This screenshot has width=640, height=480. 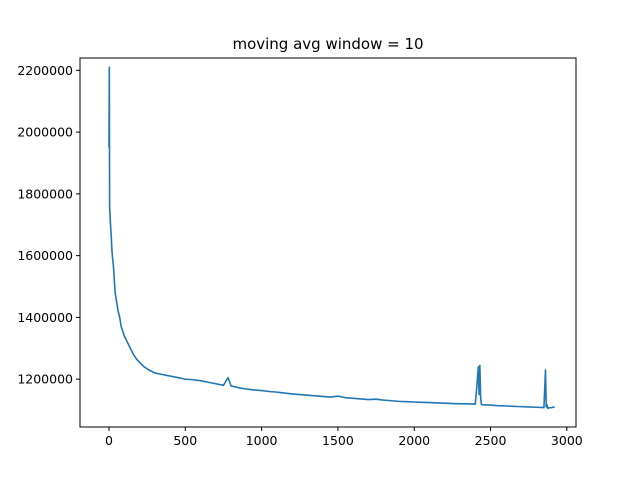 I want to click on x-tick-label: 500, so click(x=185, y=440).